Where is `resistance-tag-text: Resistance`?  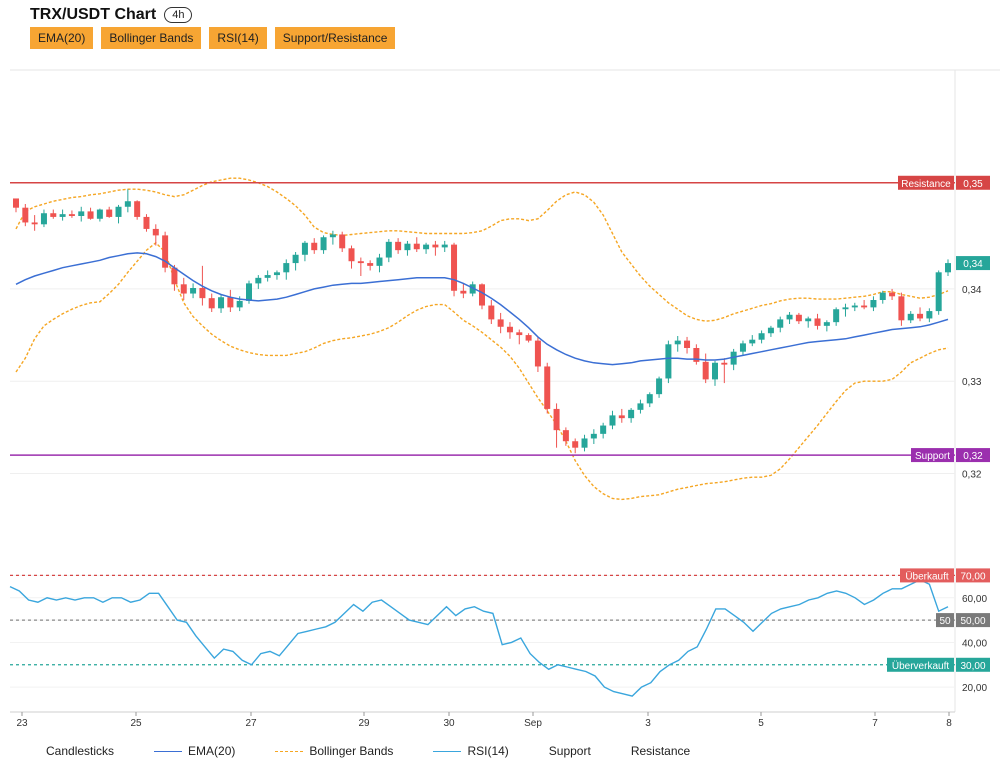 resistance-tag-text: Resistance is located at coordinates (926, 184).